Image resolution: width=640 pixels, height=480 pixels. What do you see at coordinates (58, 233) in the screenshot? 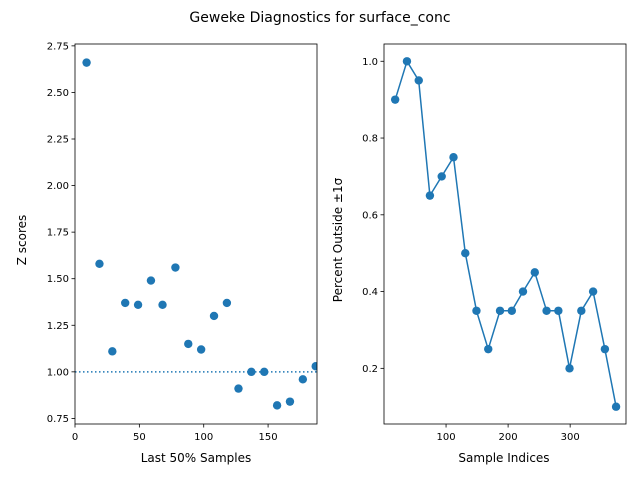
I see `left-y-tick-label: 1.75` at bounding box center [58, 233].